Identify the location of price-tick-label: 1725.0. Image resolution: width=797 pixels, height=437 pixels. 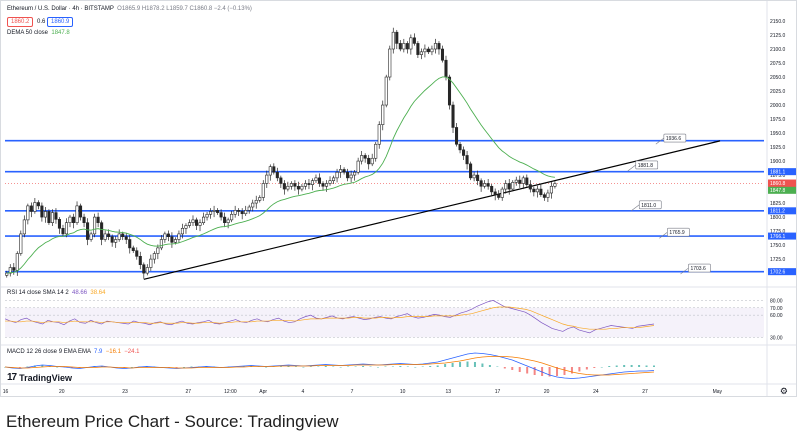
(778, 260).